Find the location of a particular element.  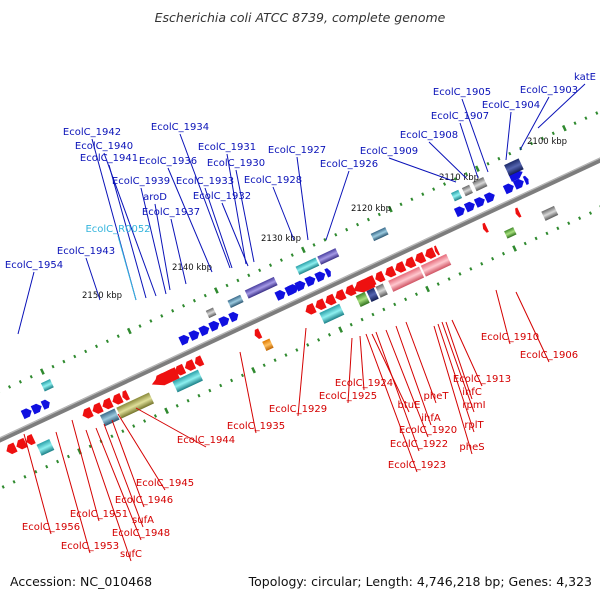

forward-gene-label: EcolC_1905 is located at coordinates (462, 92).